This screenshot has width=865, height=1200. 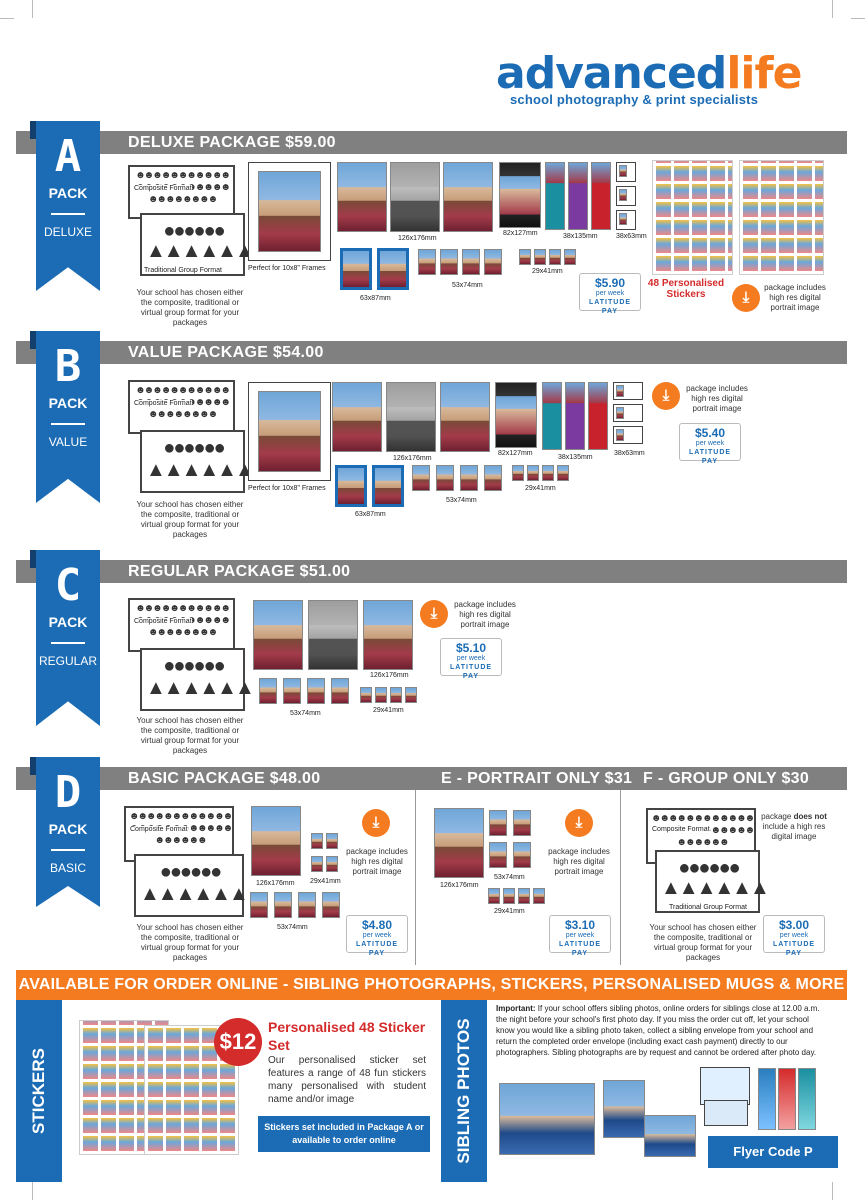 I want to click on pack-c-ribbon: C PACK REGULAR, so click(x=68, y=638).